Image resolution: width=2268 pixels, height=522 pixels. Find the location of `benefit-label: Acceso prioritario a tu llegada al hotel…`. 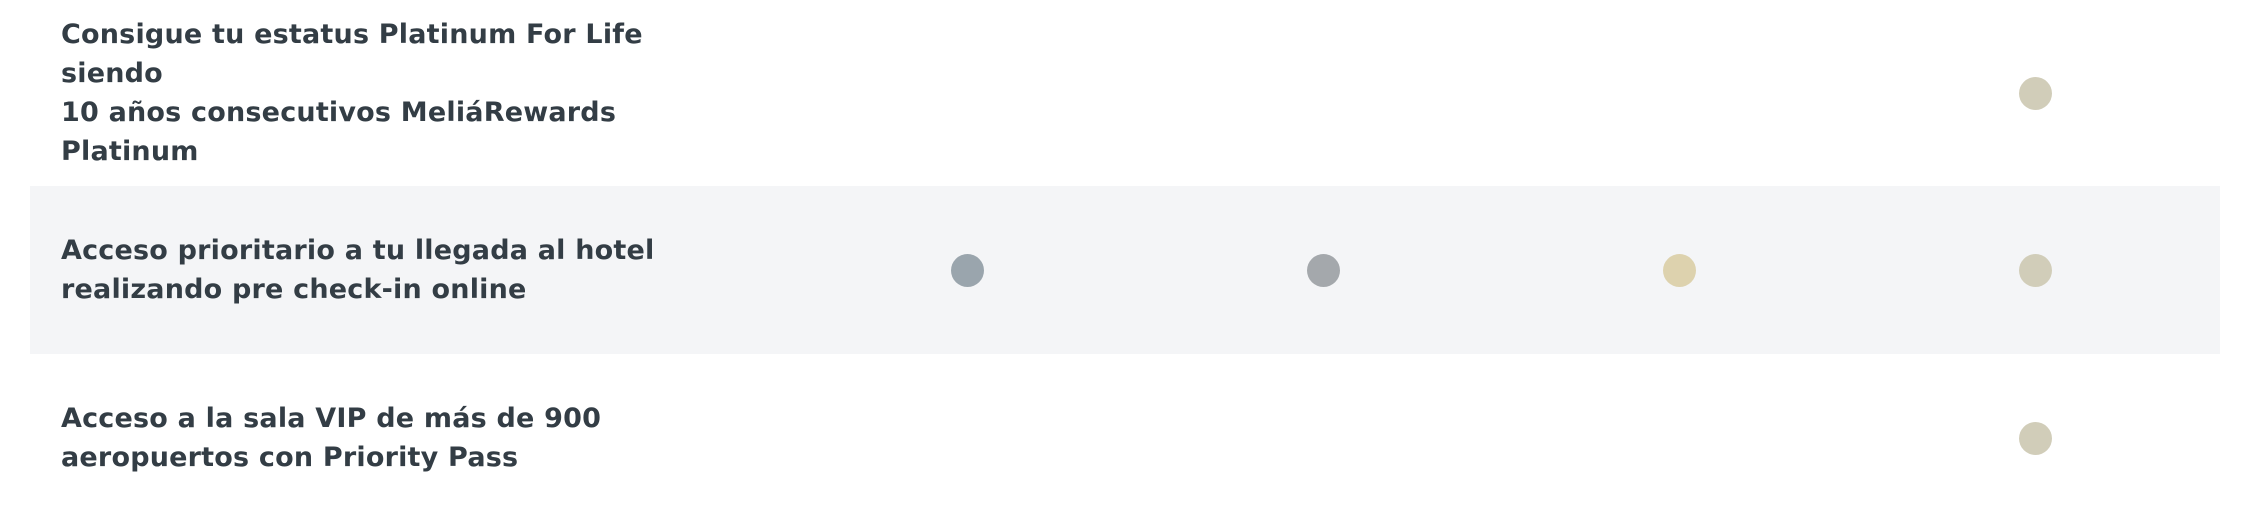

benefit-label: Acceso prioritario a tu llegada al hotel… is located at coordinates (358, 270).